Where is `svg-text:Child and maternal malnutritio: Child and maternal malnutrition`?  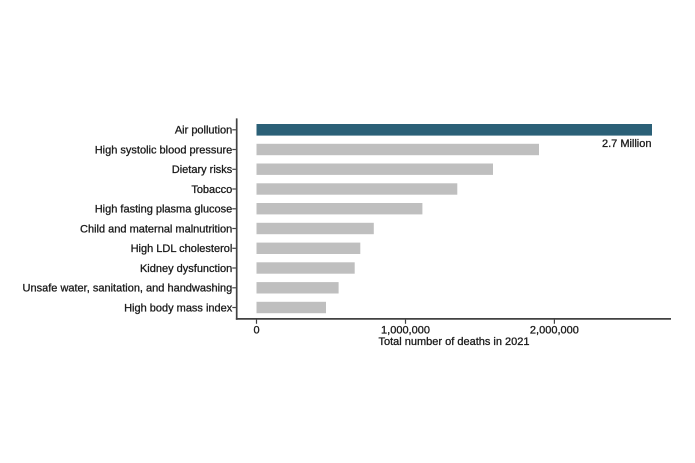
svg-text:Child and maternal malnutritio: Child and maternal malnutrition is located at coordinates (156, 229).